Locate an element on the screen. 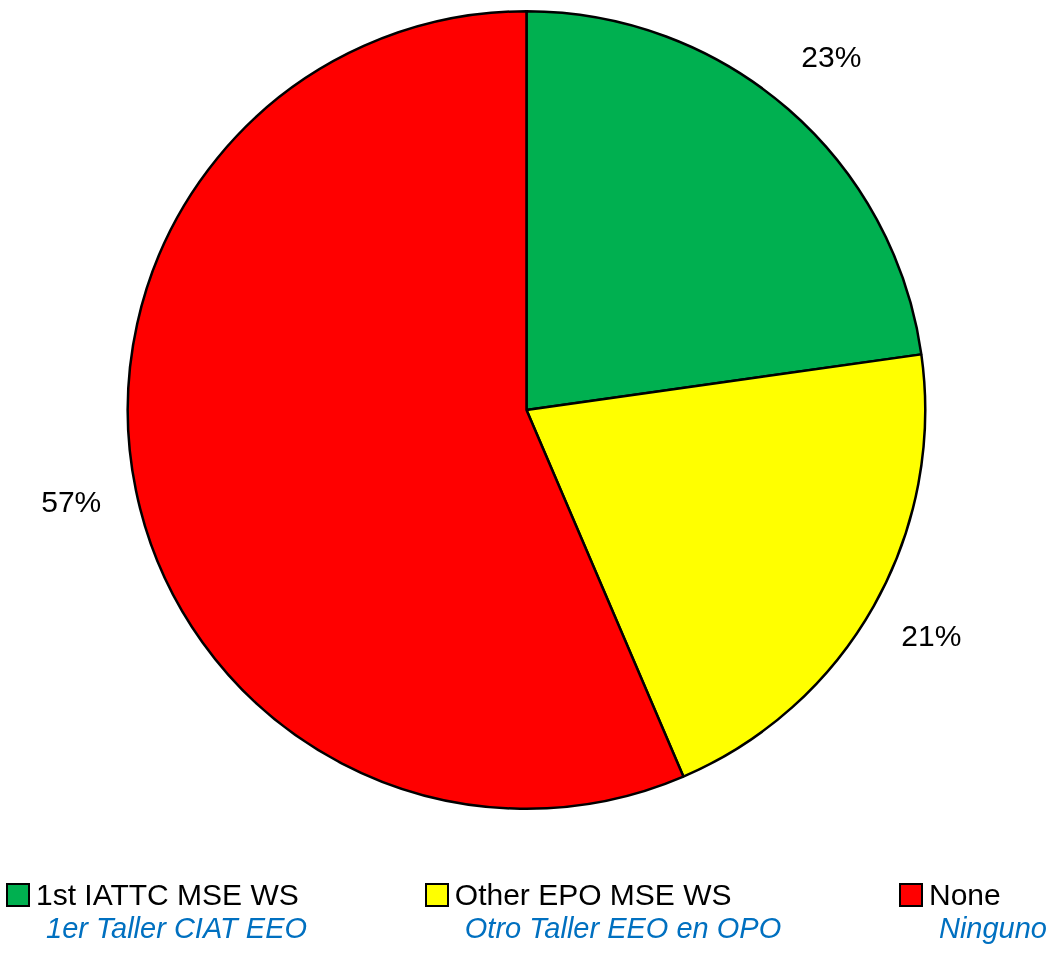 The width and height of the screenshot is (1053, 960). text: Ninguno is located at coordinates (992, 928).